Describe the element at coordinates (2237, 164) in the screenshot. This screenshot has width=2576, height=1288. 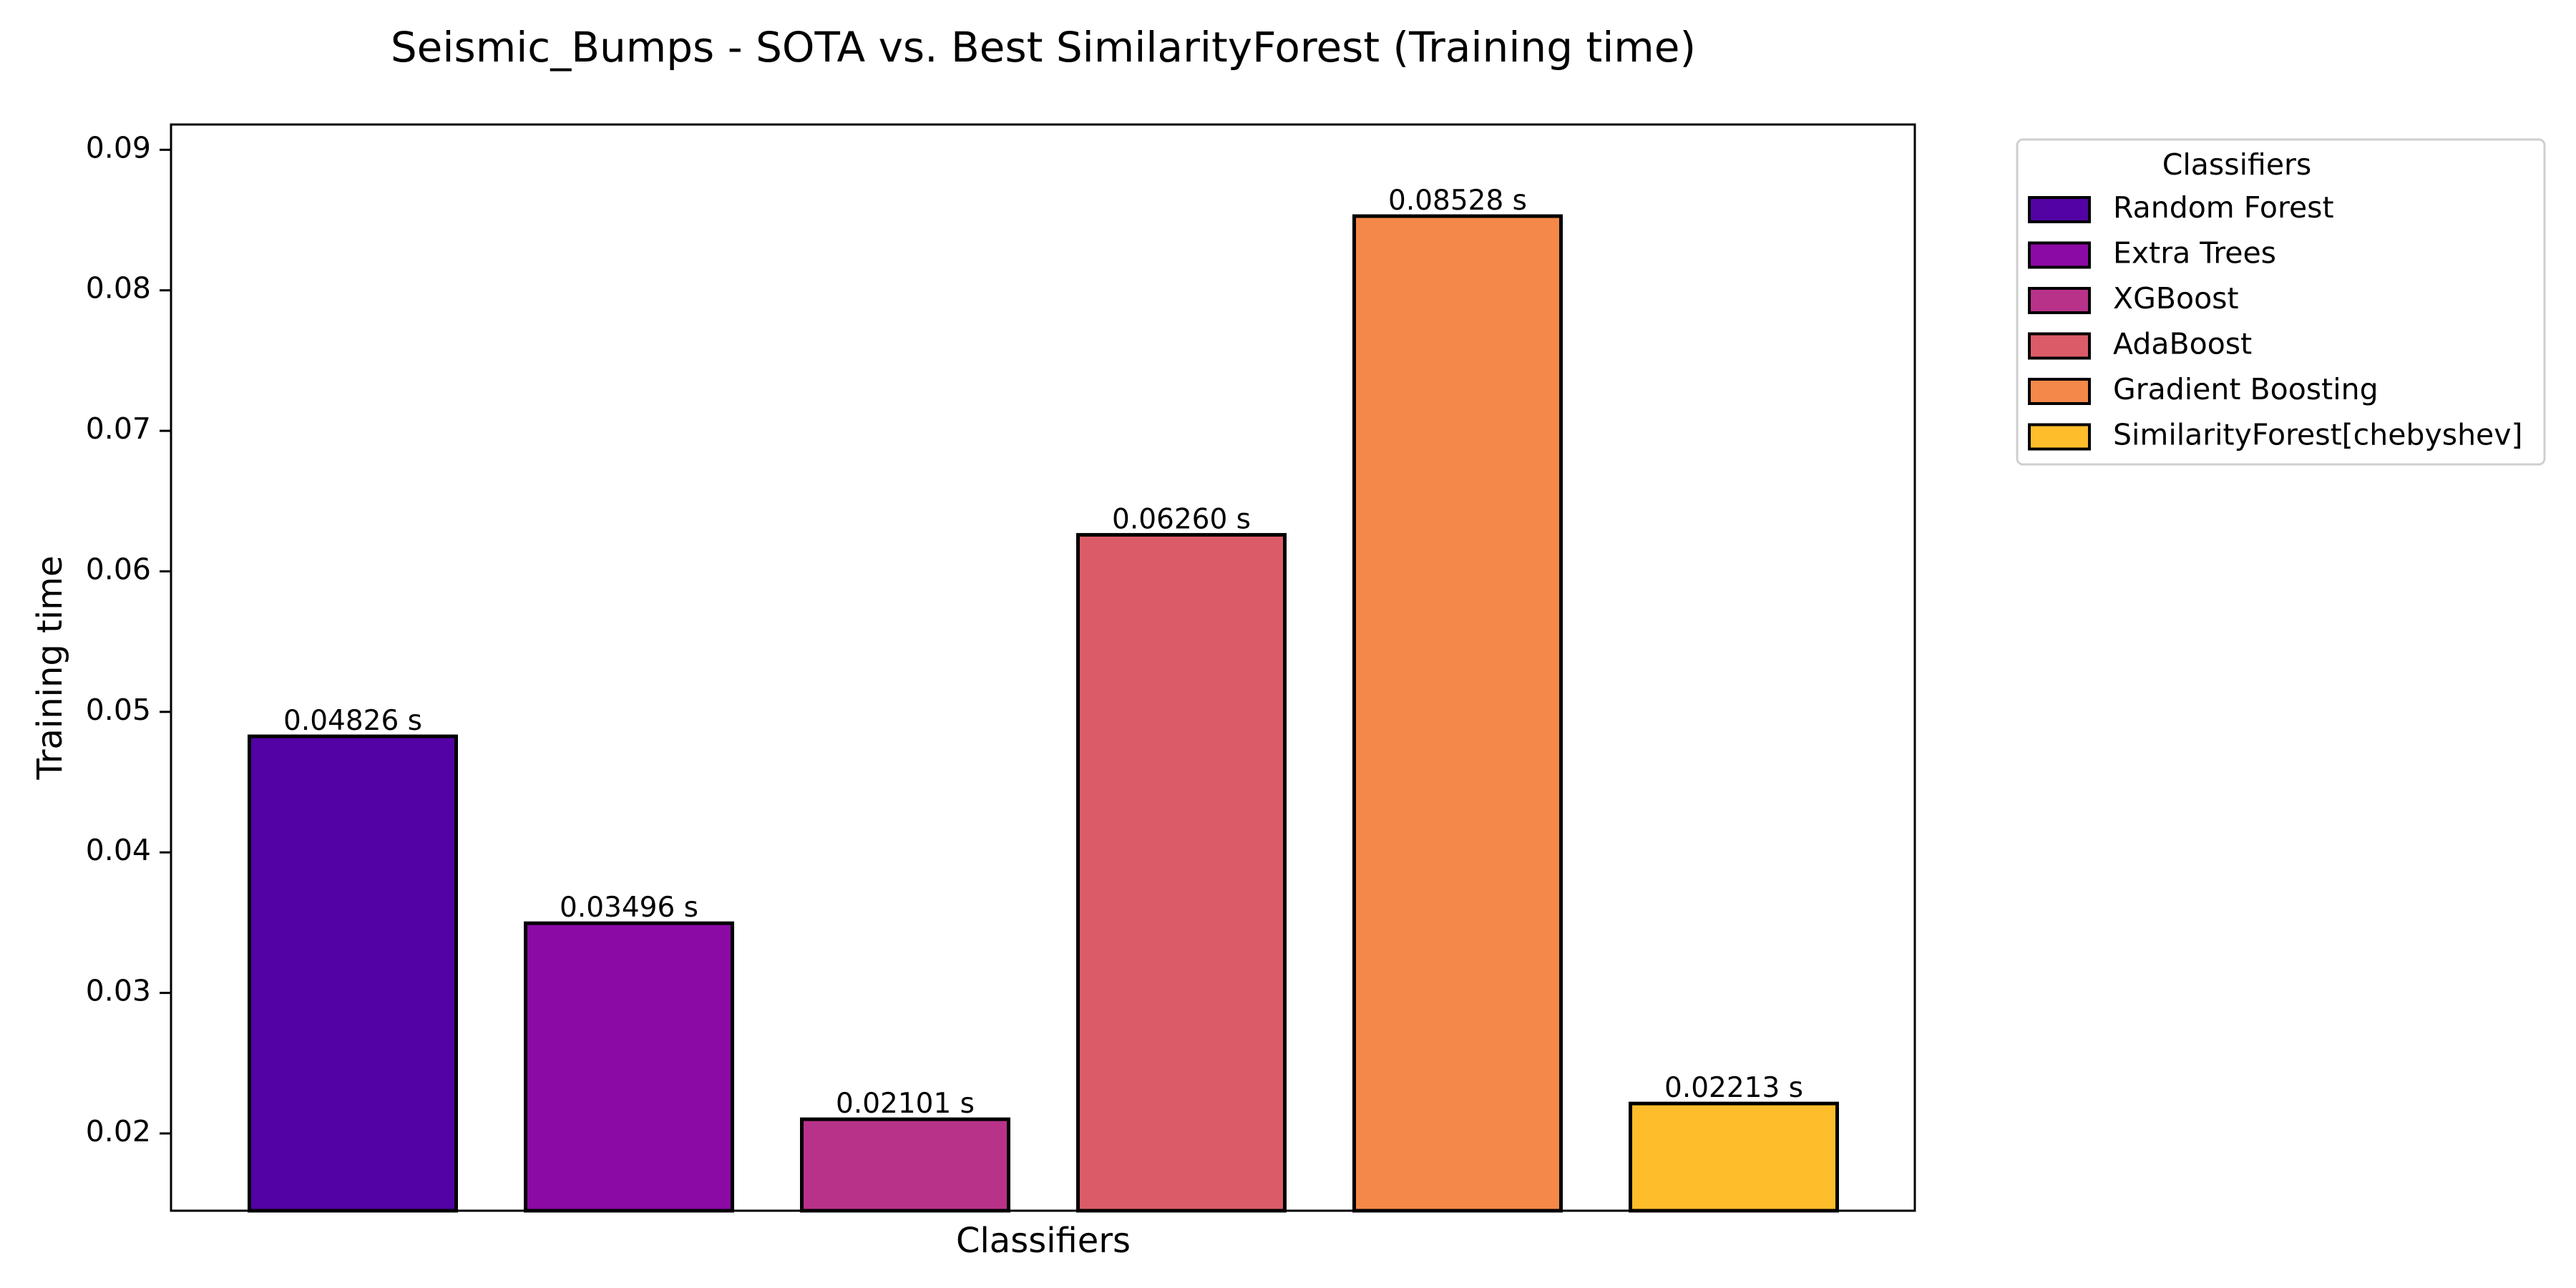
I see `legend-title: Classifiers` at that location.